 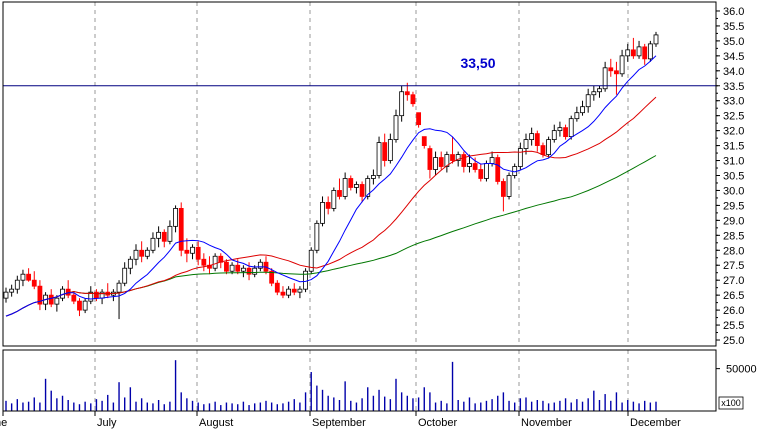 What do you see at coordinates (741, 370) in the screenshot?
I see `volume-tick-label: 50000` at bounding box center [741, 370].